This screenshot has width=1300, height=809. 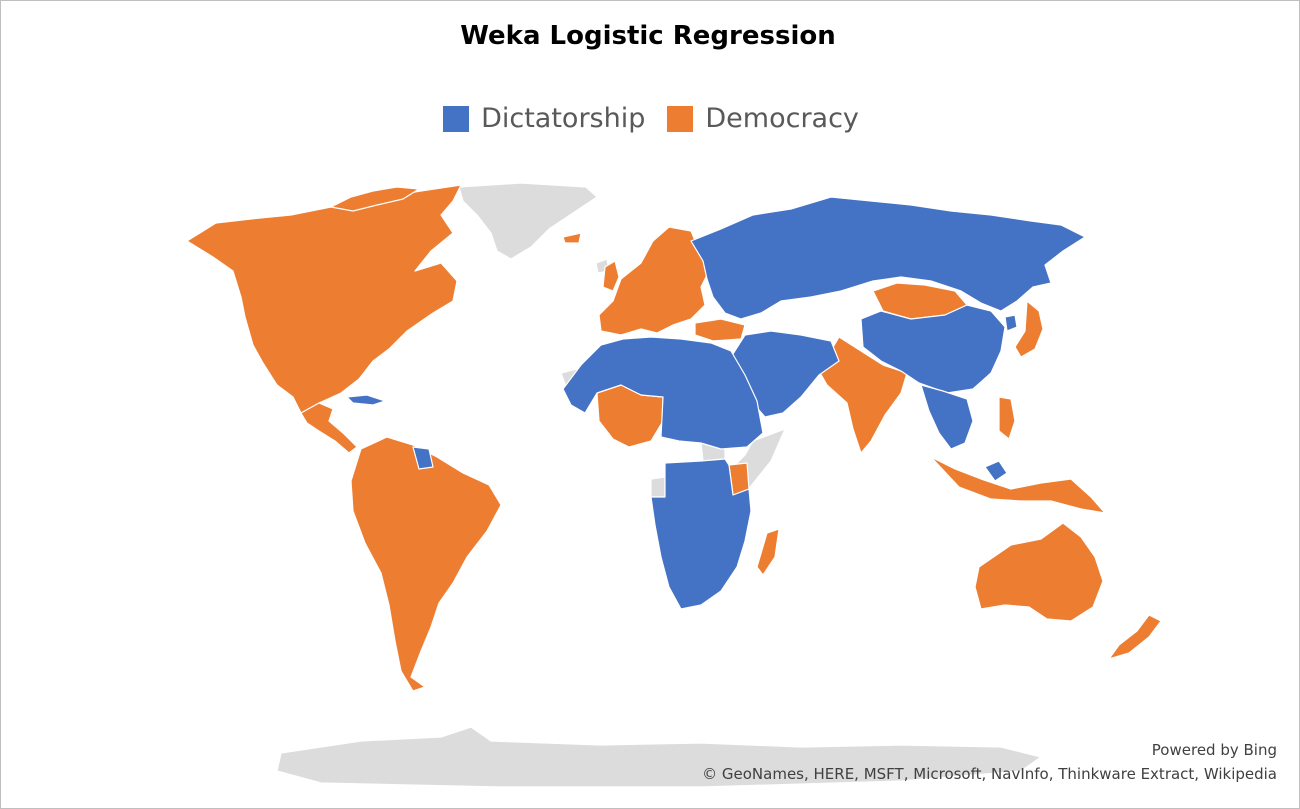 What do you see at coordinates (329, 428) in the screenshot?
I see `region-central-america` at bounding box center [329, 428].